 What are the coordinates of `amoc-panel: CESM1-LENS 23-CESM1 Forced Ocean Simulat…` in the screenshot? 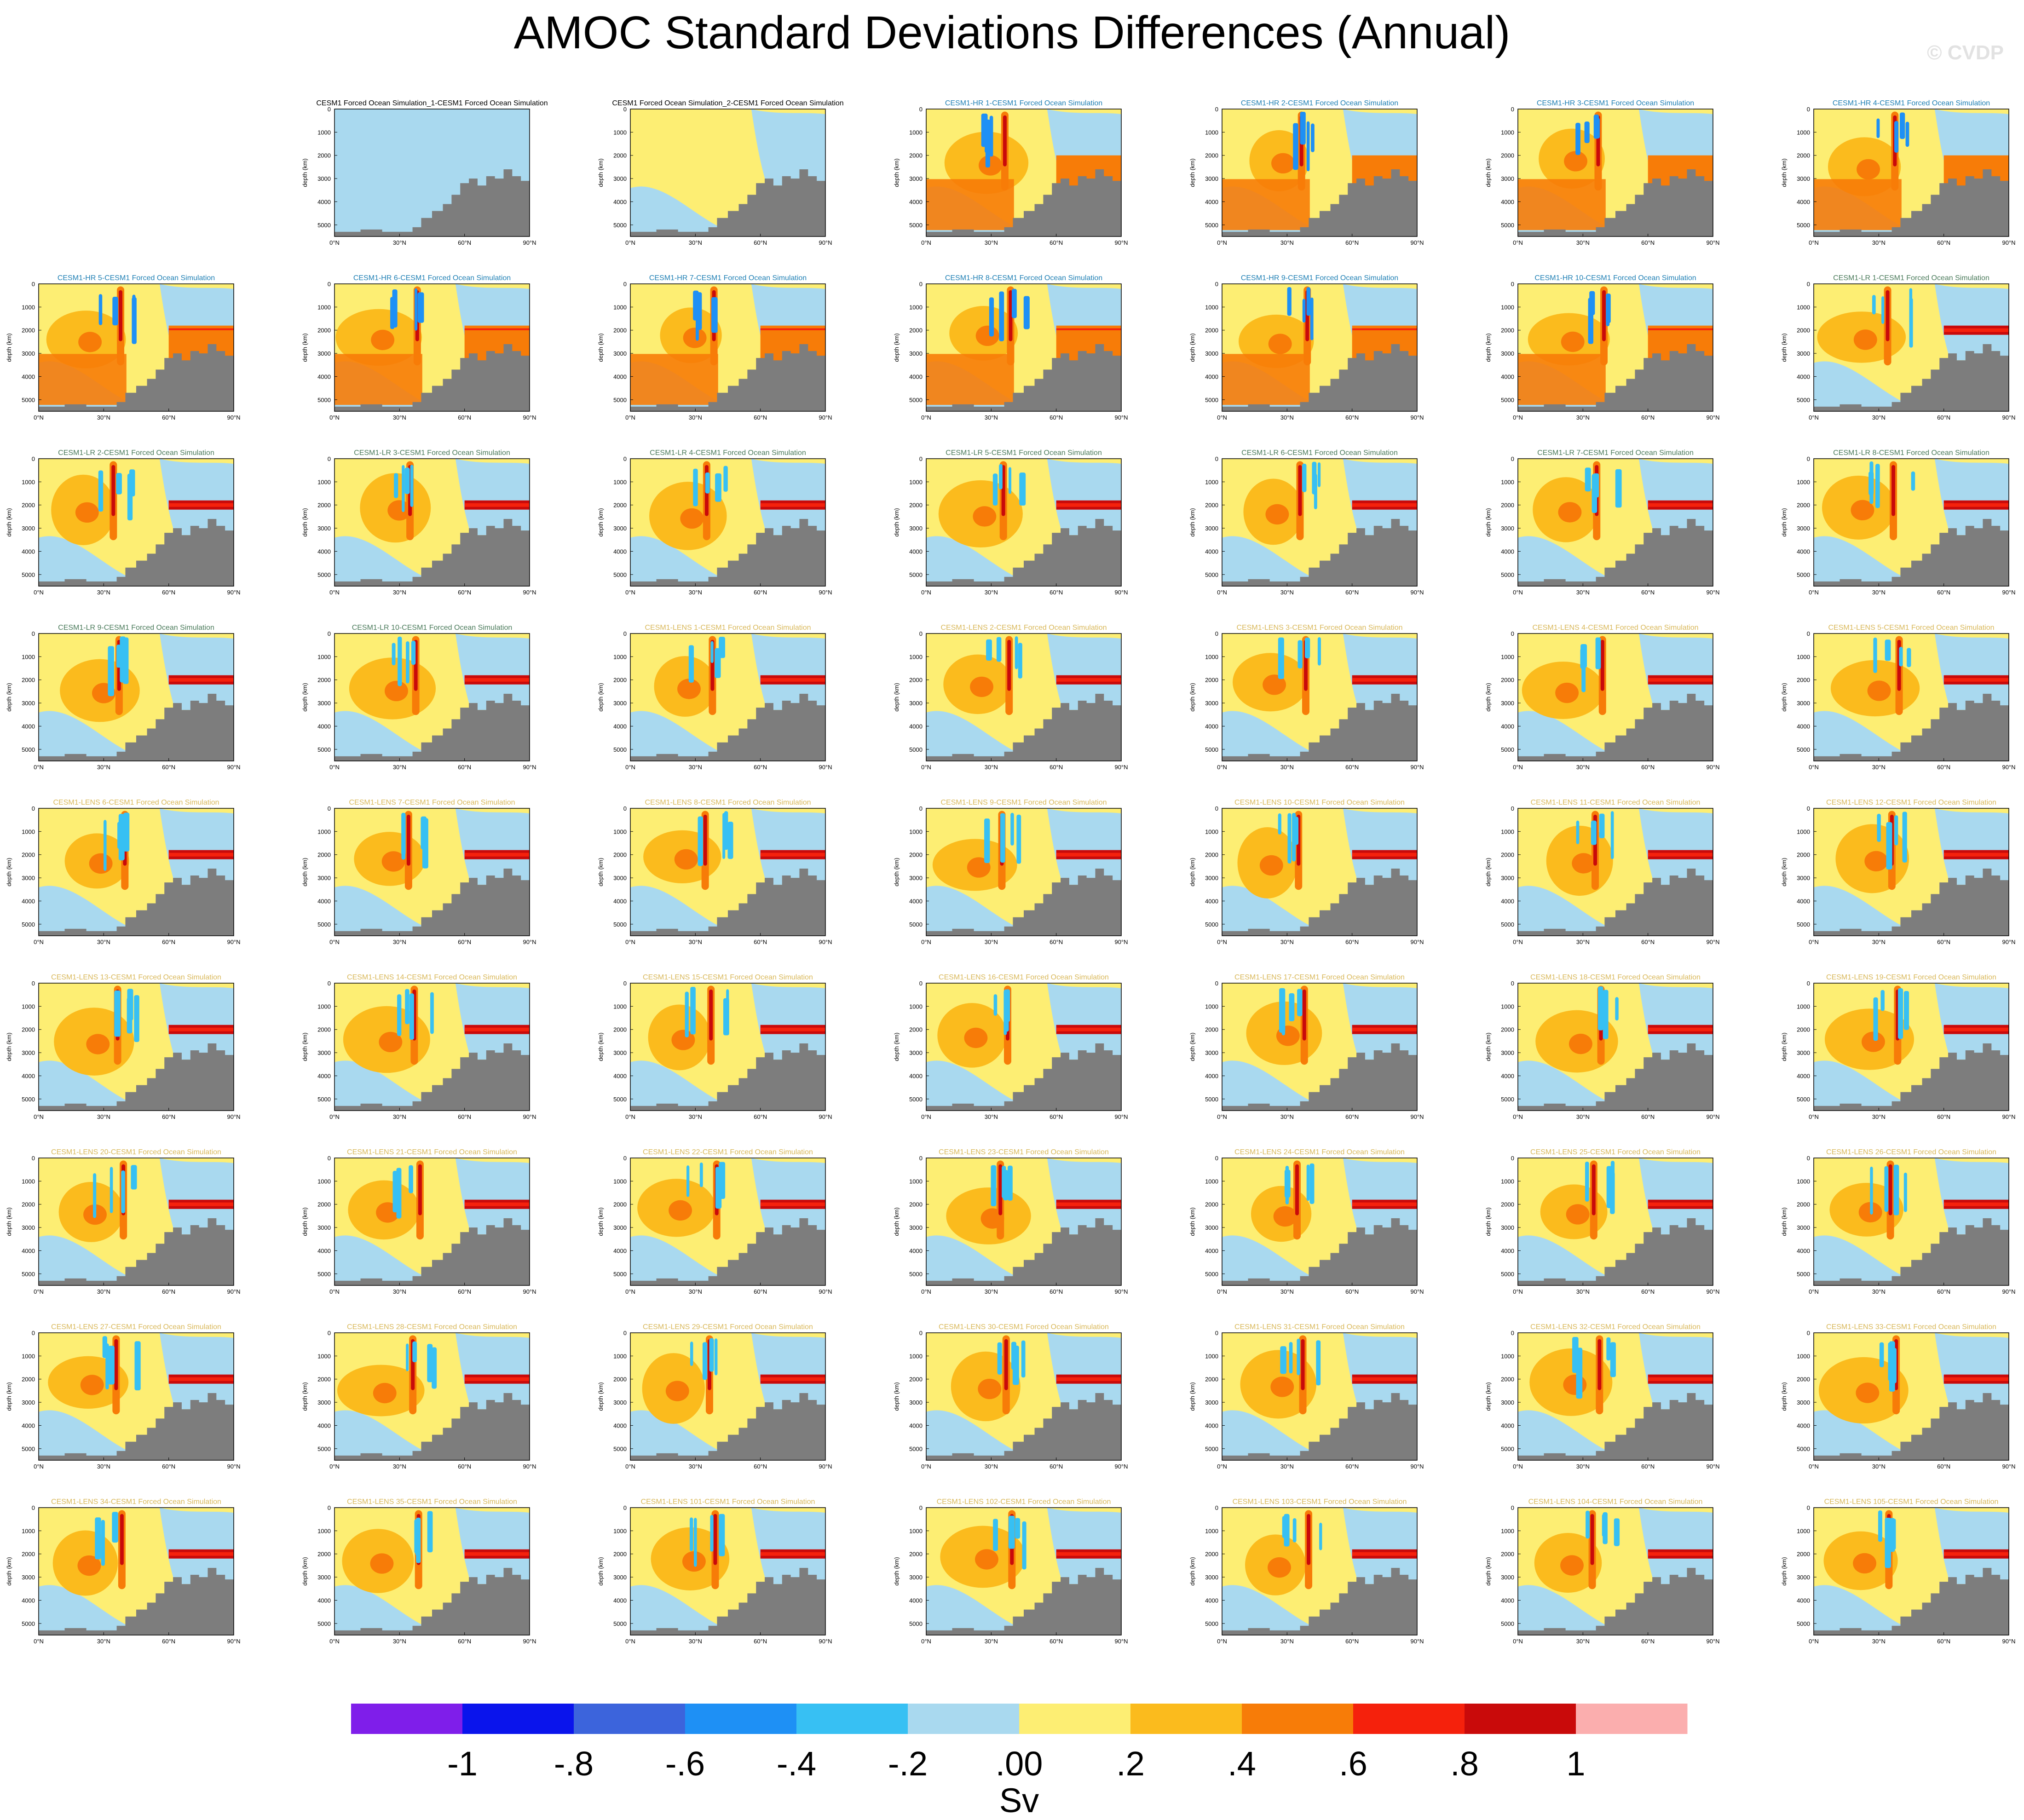 It's located at (1010, 1221).